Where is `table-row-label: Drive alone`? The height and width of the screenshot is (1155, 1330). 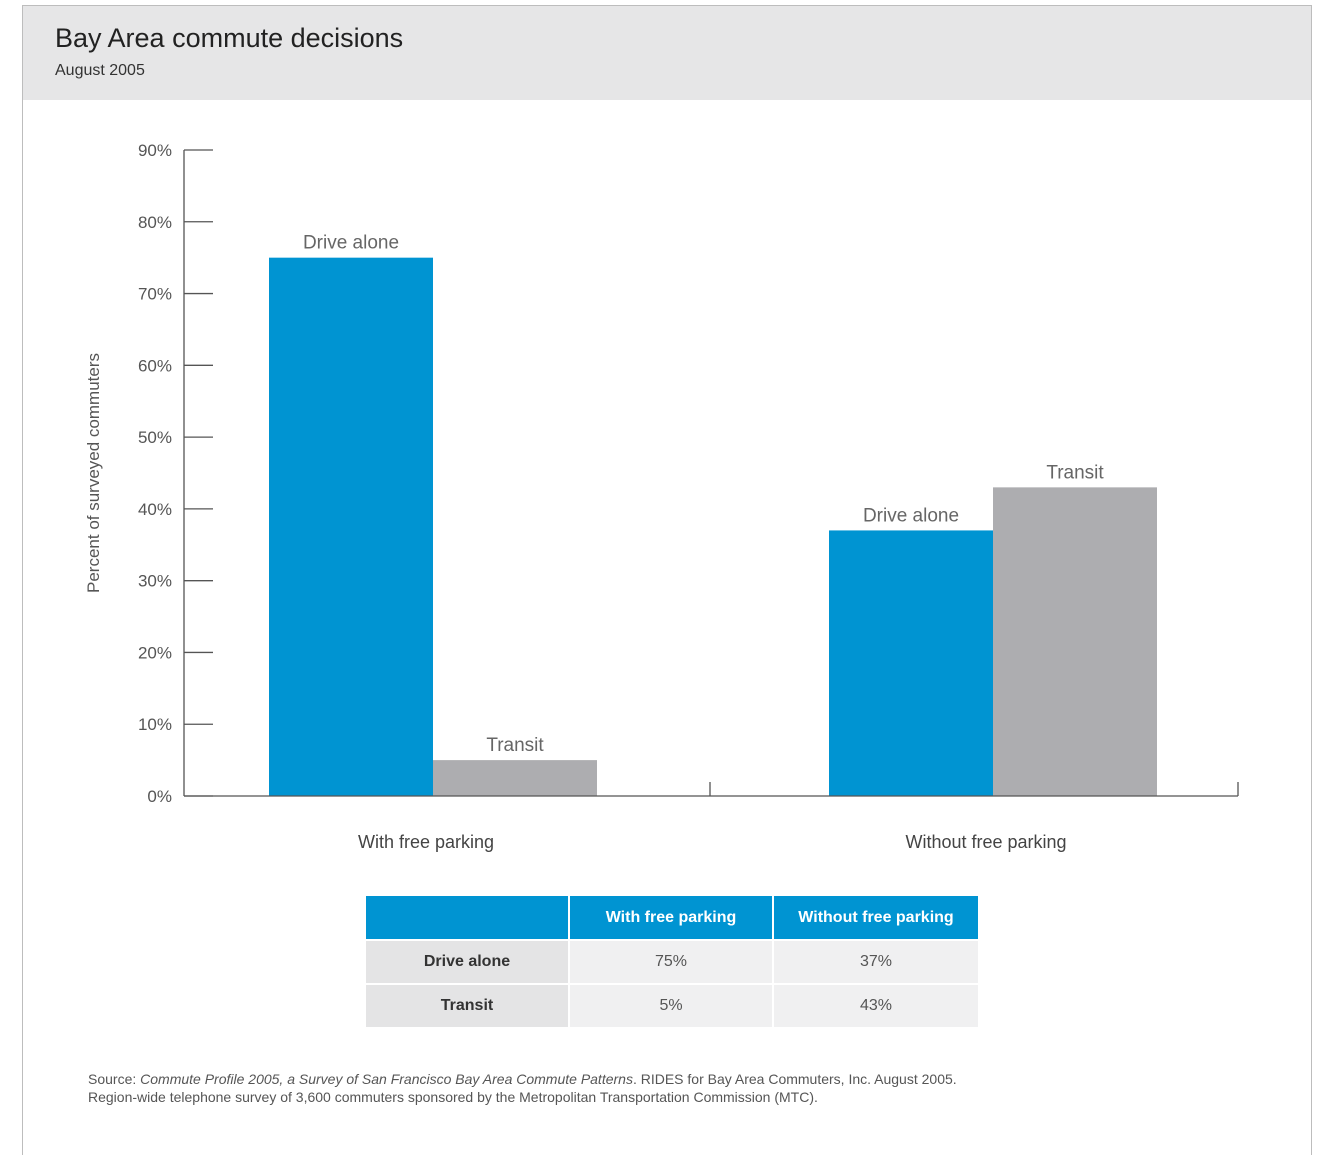
table-row-label: Drive alone is located at coordinates (468, 961).